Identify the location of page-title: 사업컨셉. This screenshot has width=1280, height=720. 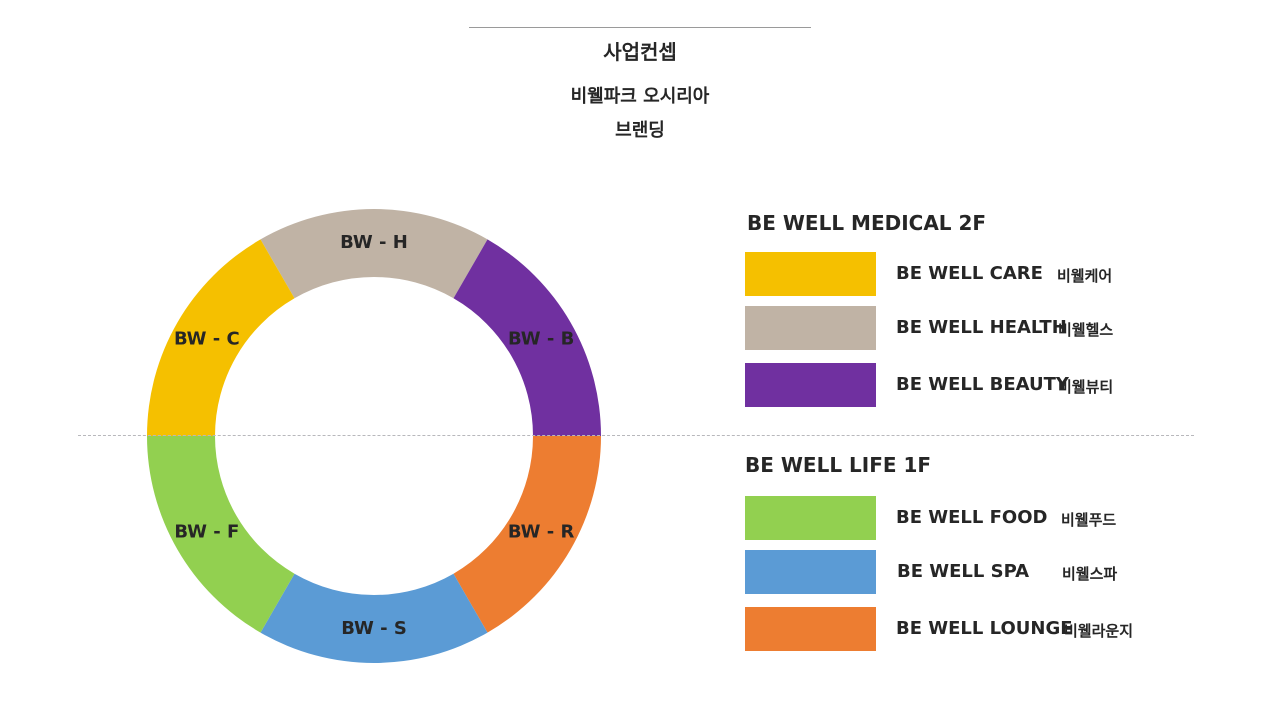
(640, 52).